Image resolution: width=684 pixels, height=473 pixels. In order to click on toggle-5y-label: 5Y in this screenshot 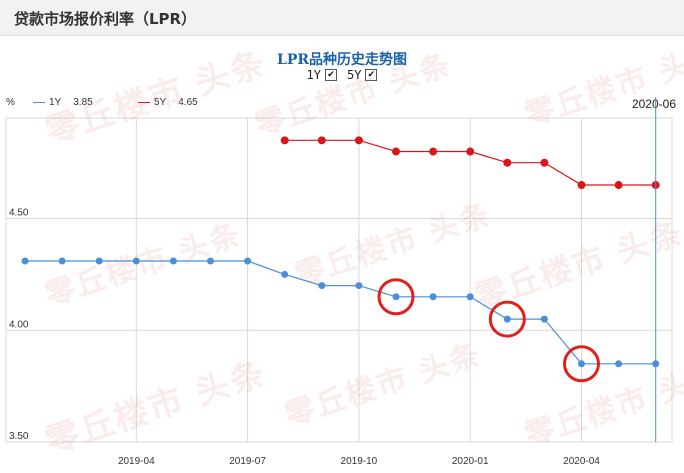, I will do `click(354, 75)`.